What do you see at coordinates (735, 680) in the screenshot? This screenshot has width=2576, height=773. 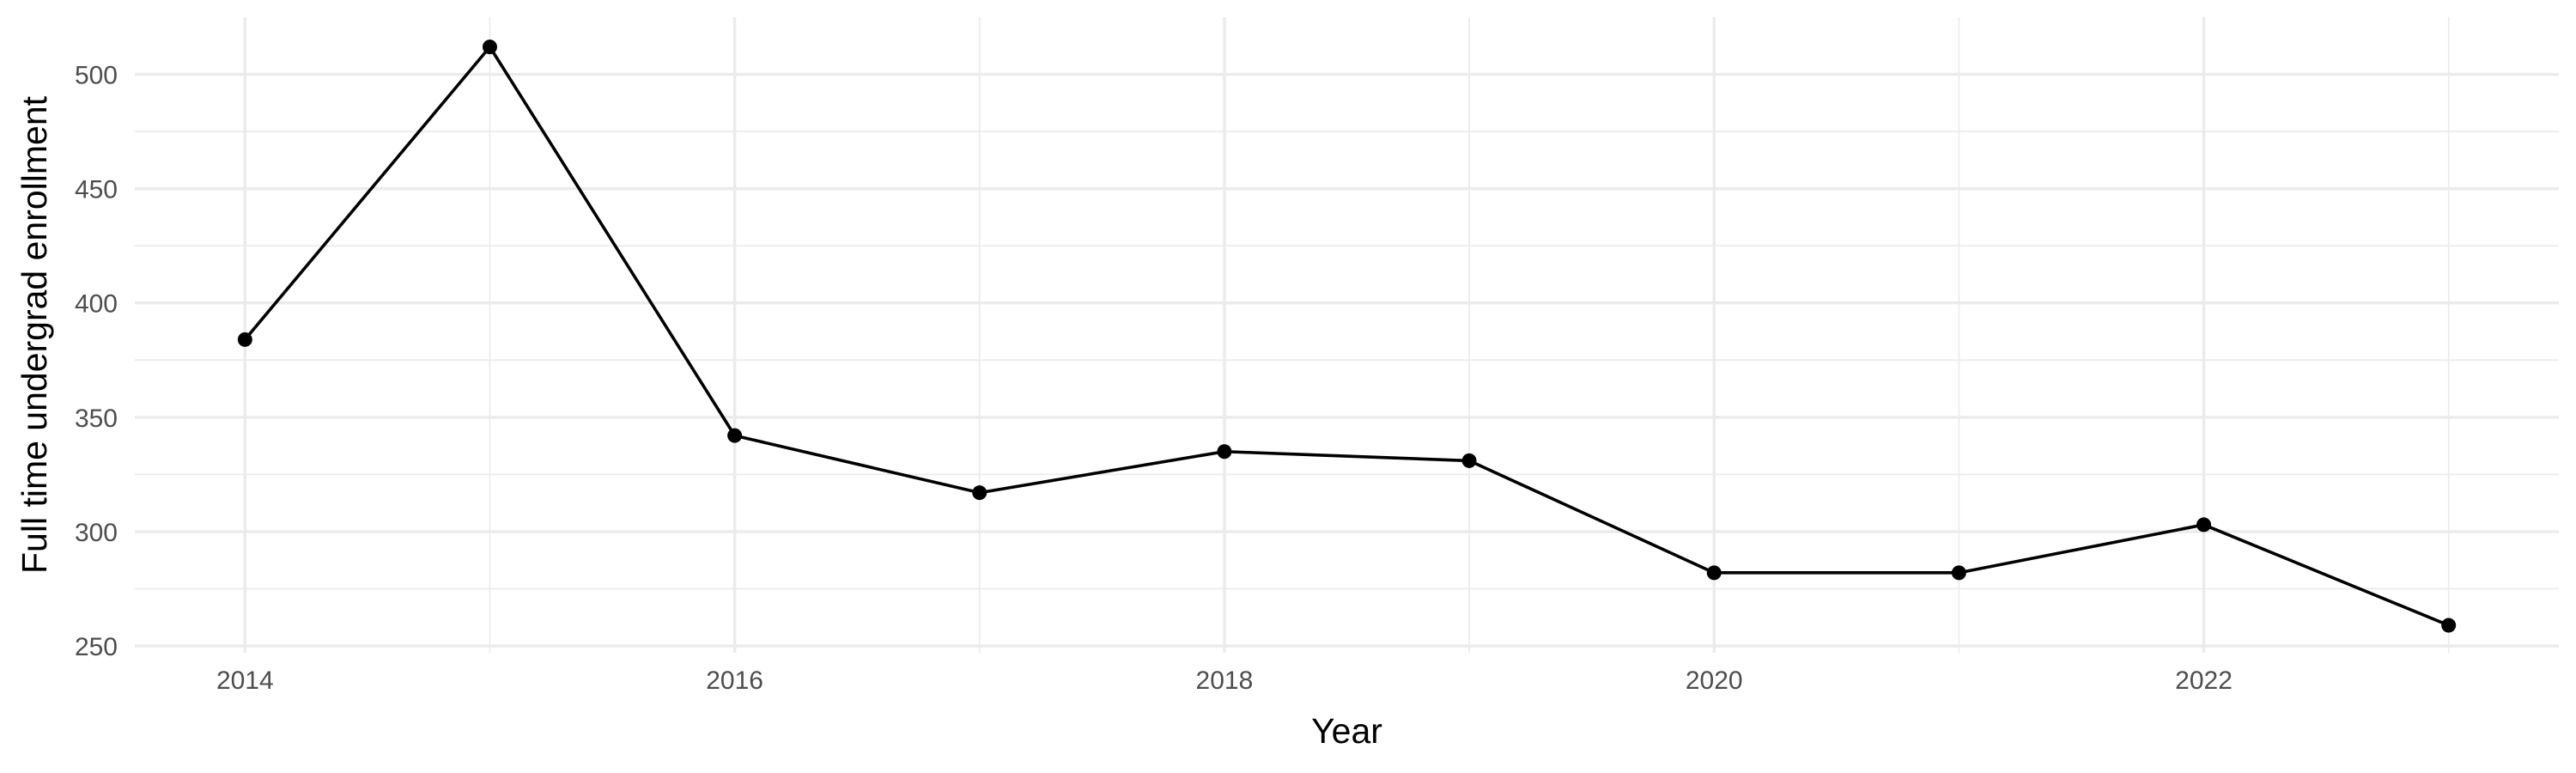 I see `x-tick-label: 2016` at bounding box center [735, 680].